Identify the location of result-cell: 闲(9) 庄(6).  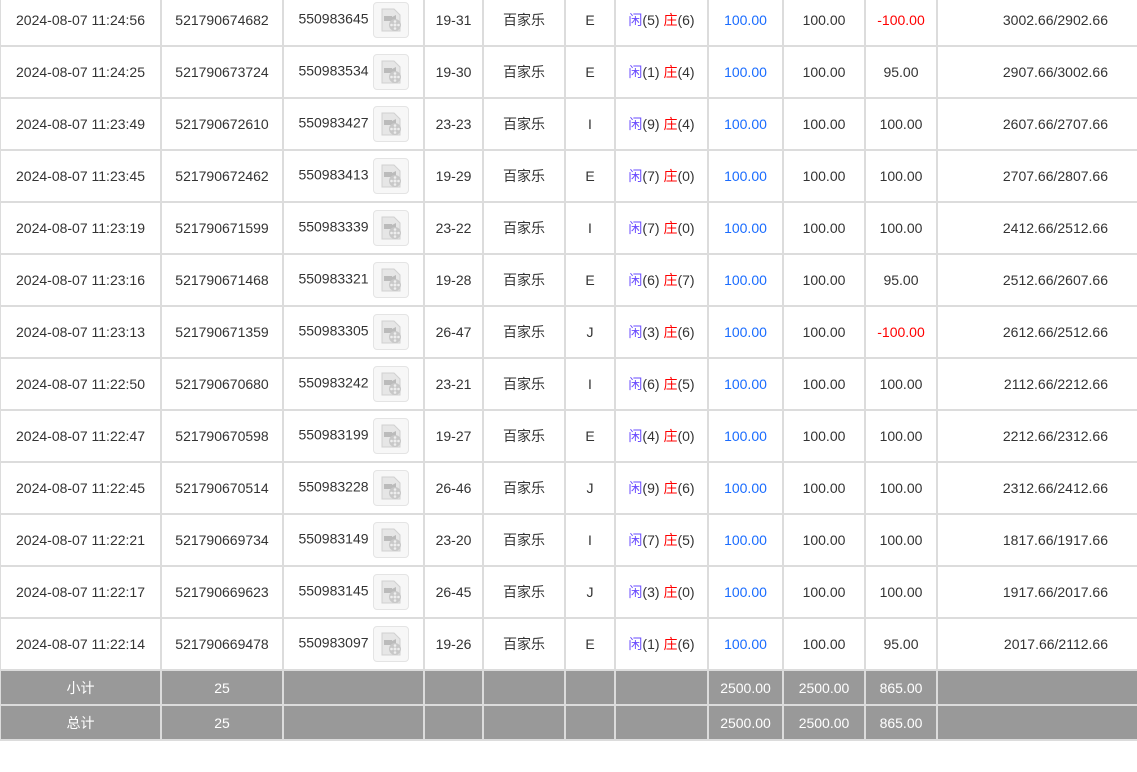
(661, 488).